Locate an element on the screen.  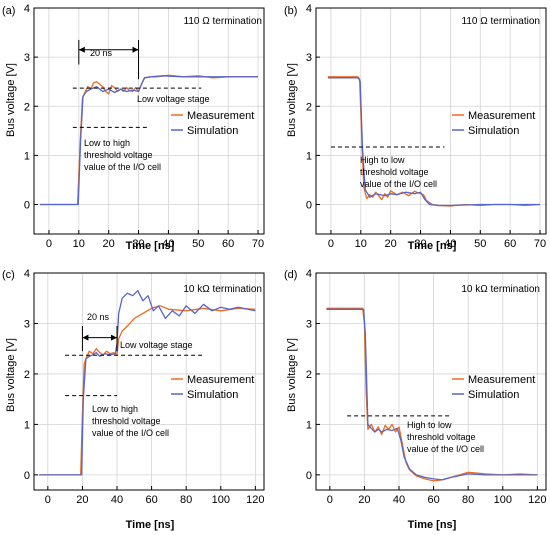
threshold-label-b-1: High to low is located at coordinates (382, 160).